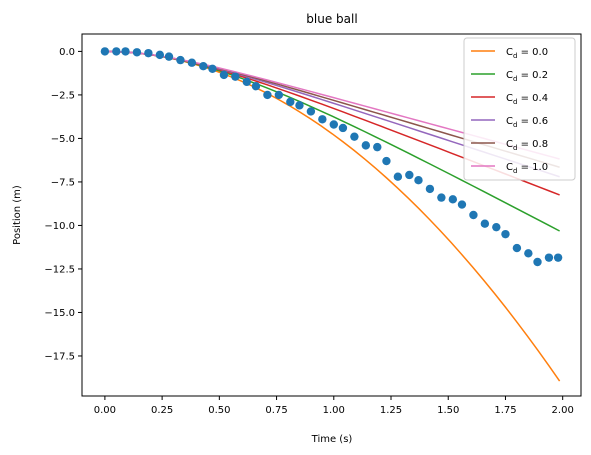  What do you see at coordinates (331, 19) in the screenshot?
I see `chart-title: blue ball` at bounding box center [331, 19].